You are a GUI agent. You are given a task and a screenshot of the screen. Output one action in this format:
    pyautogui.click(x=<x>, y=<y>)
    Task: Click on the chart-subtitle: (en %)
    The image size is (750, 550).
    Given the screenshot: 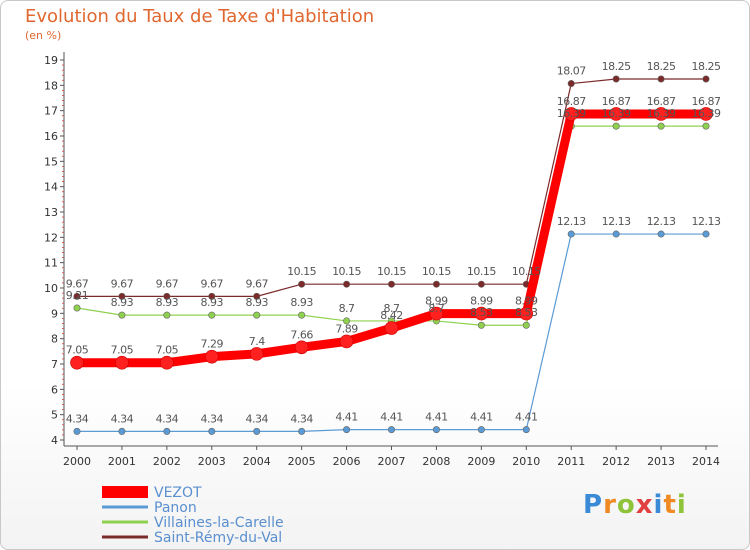 What is the action you would take?
    pyautogui.click(x=43, y=35)
    